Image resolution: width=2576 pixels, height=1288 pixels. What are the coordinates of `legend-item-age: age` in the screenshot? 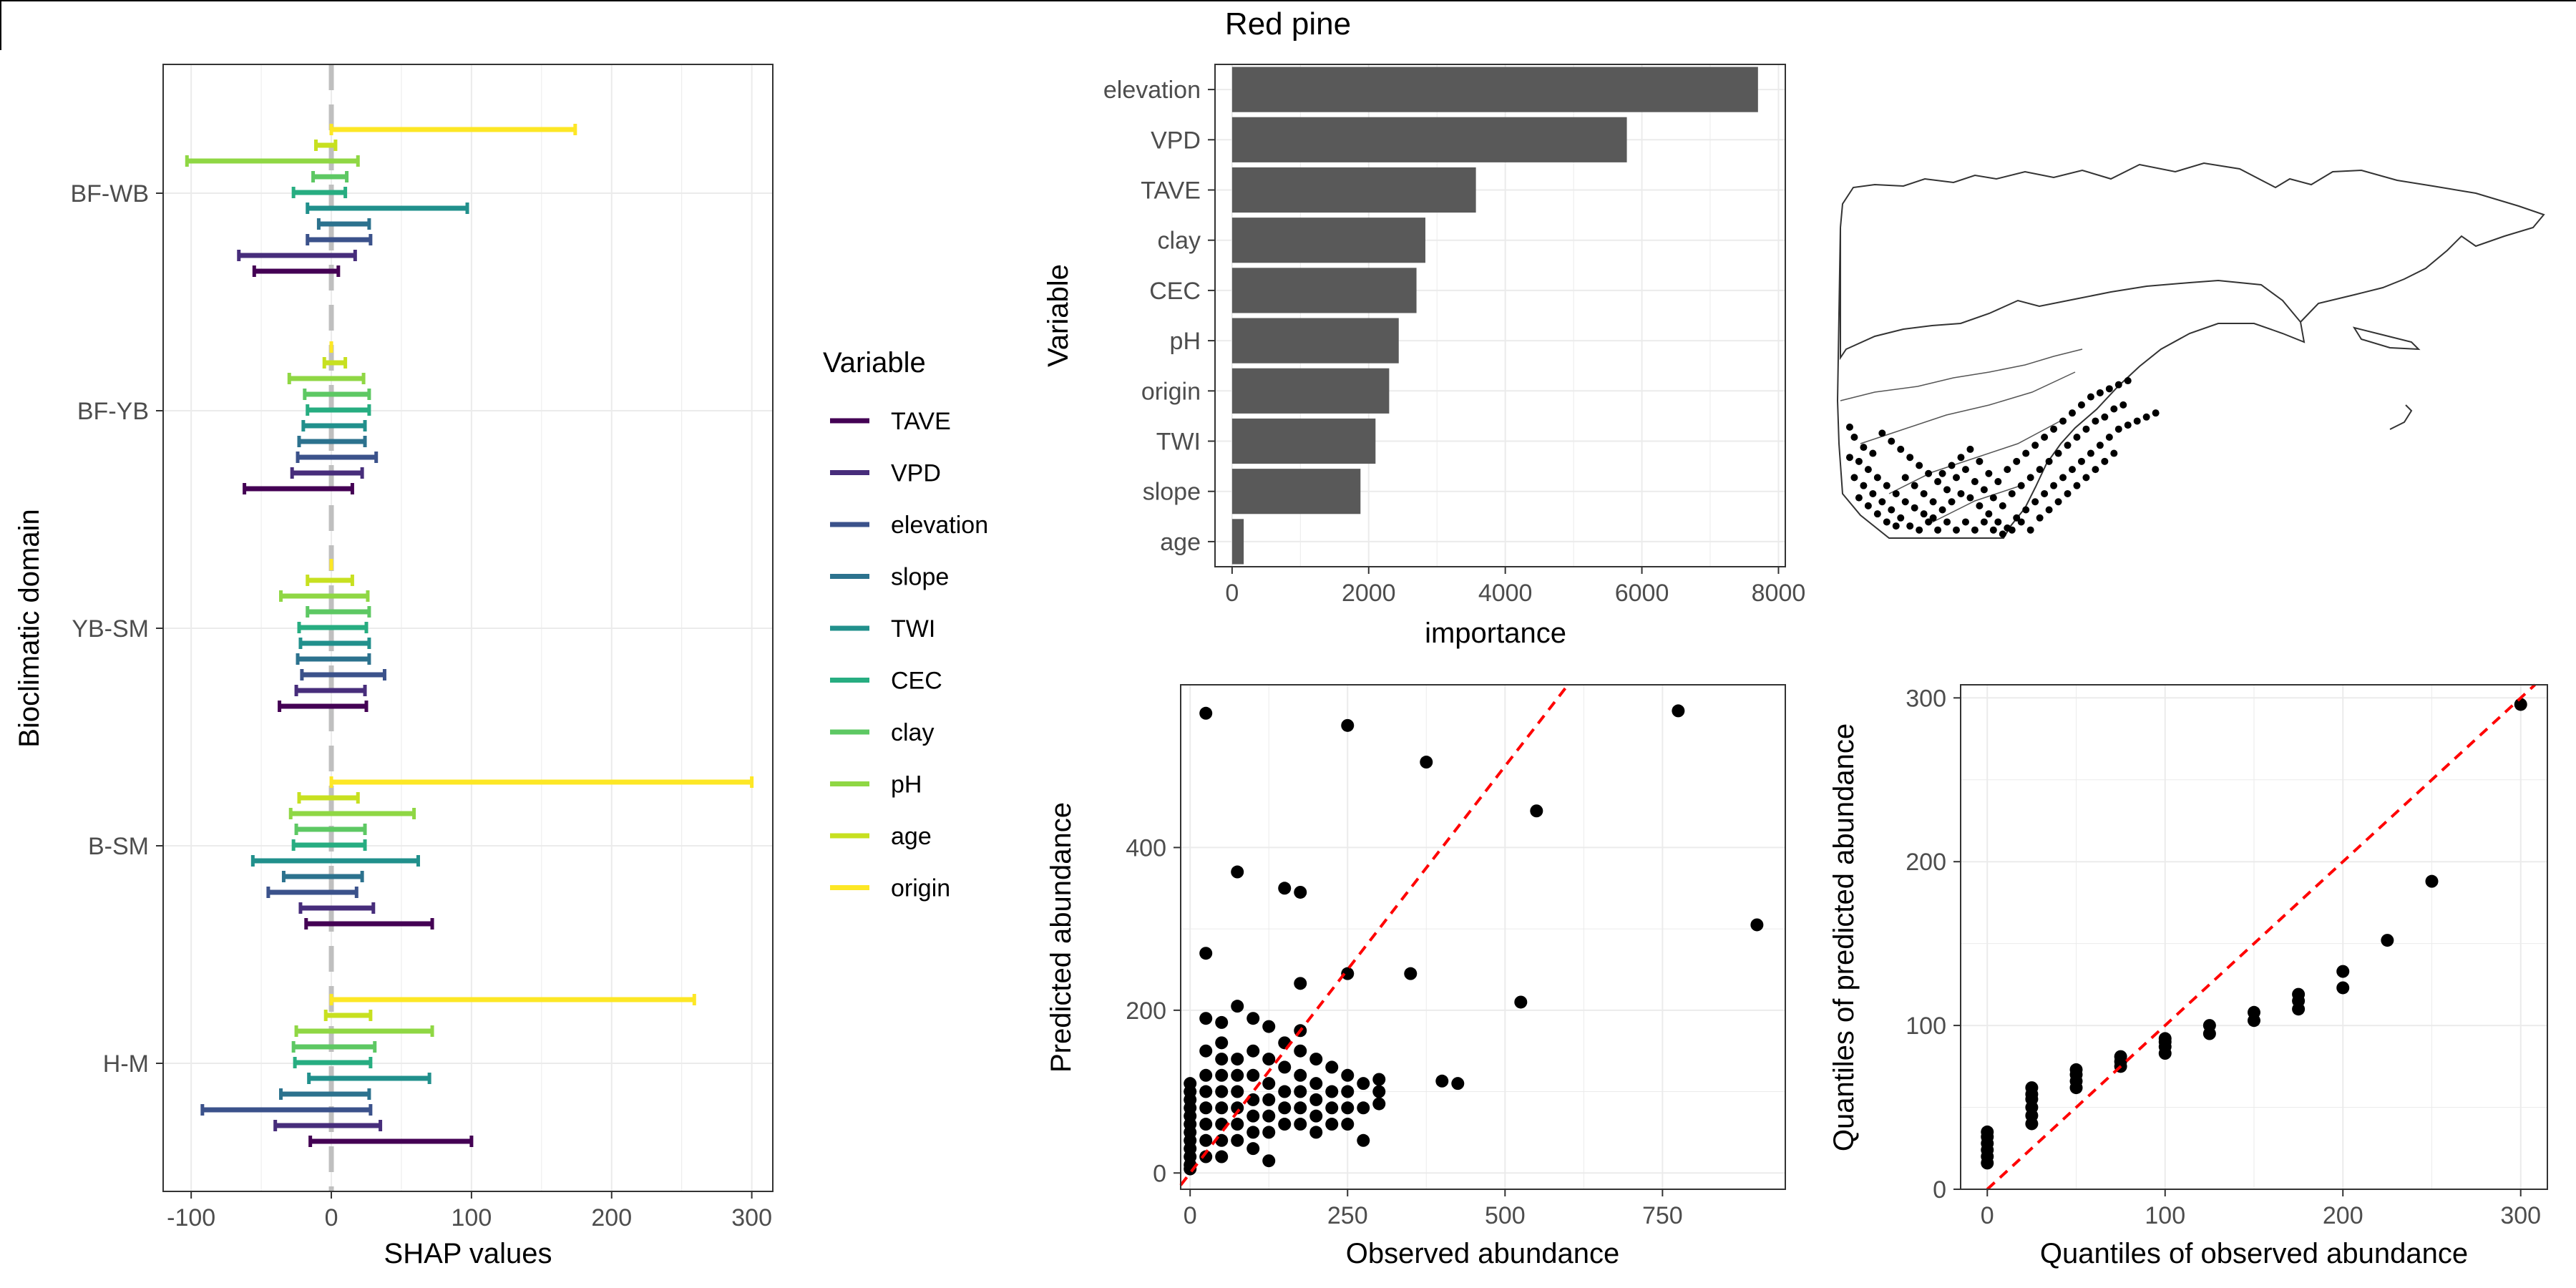 It's located at (881, 836).